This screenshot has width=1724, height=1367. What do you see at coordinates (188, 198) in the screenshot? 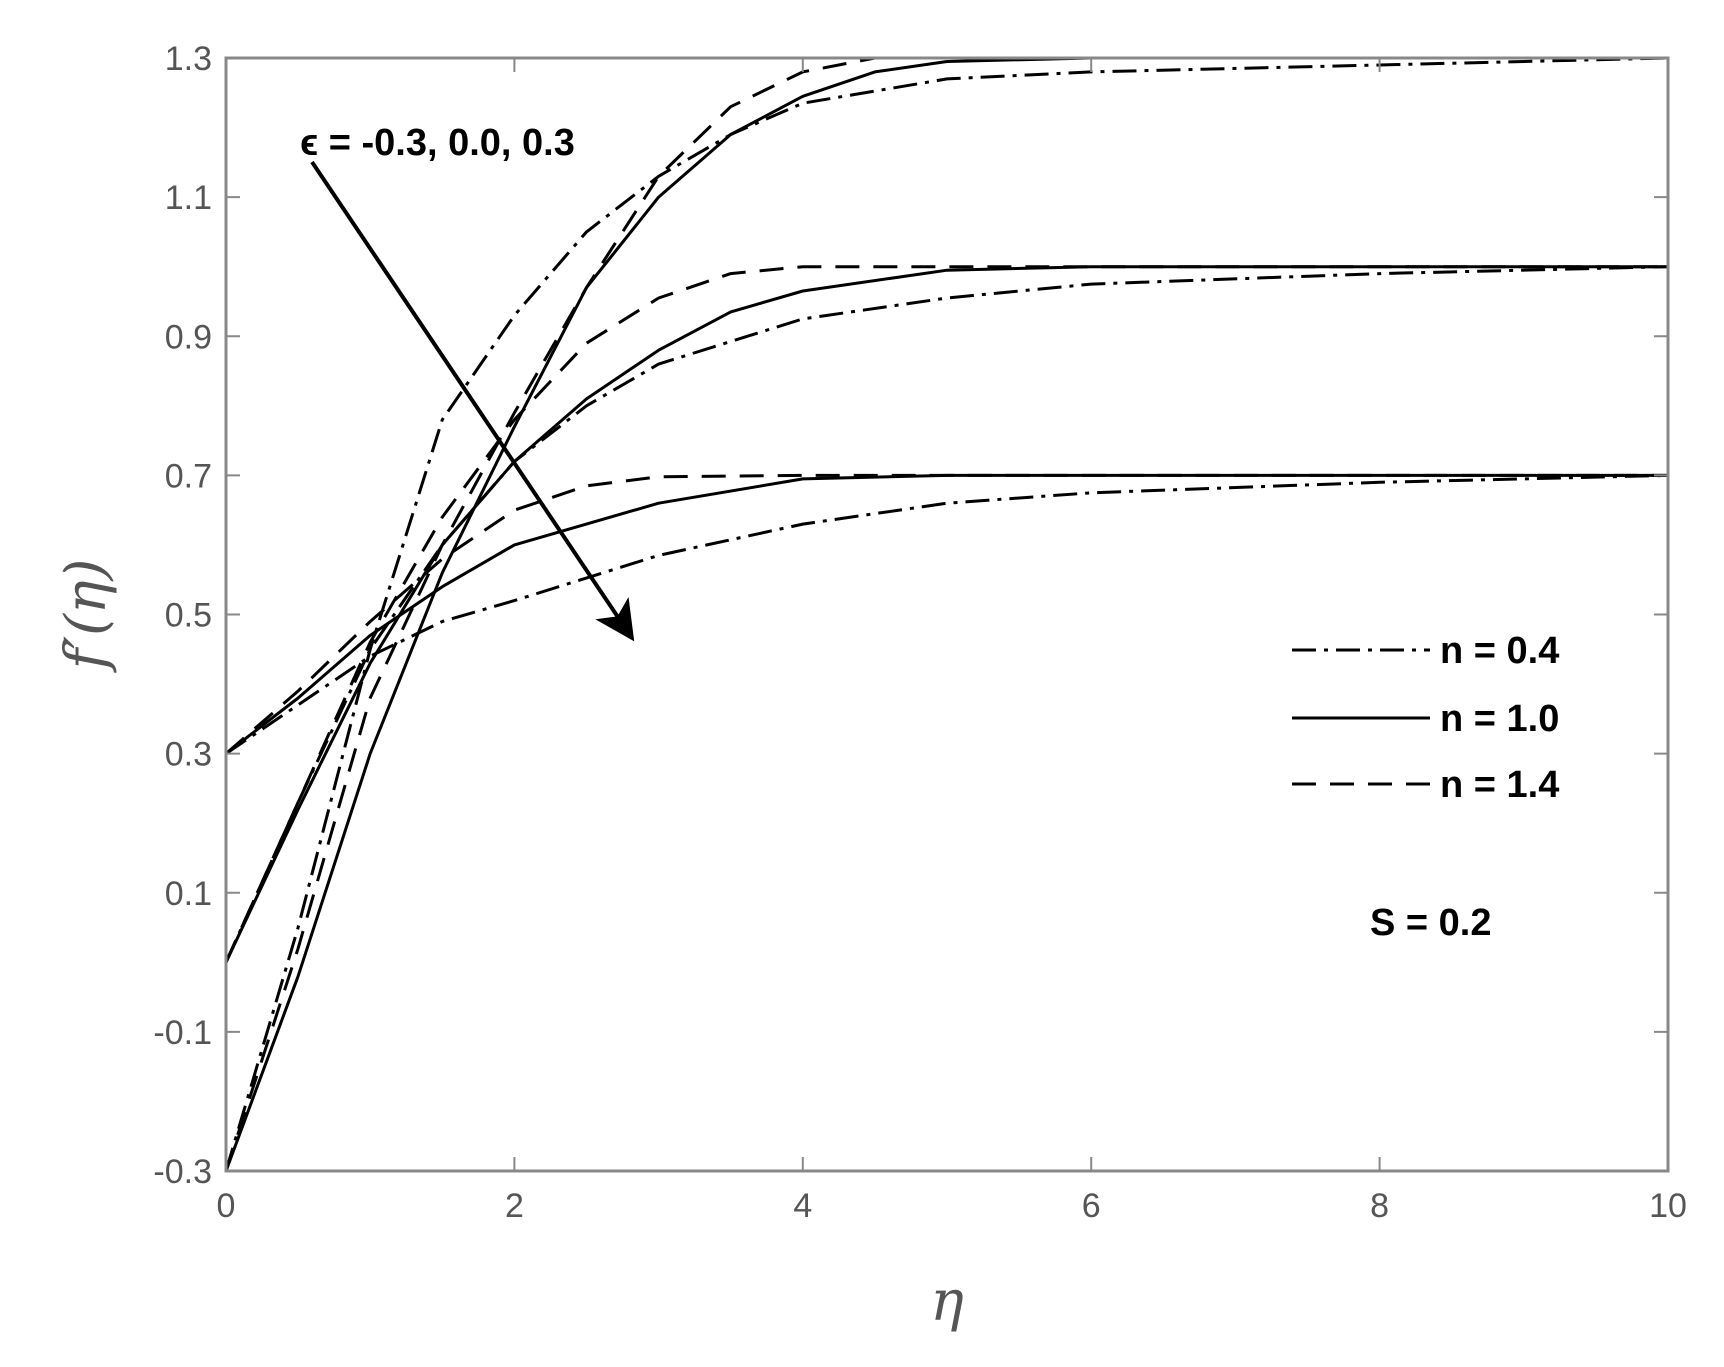
I see `y-tick-label: 1.1` at bounding box center [188, 198].